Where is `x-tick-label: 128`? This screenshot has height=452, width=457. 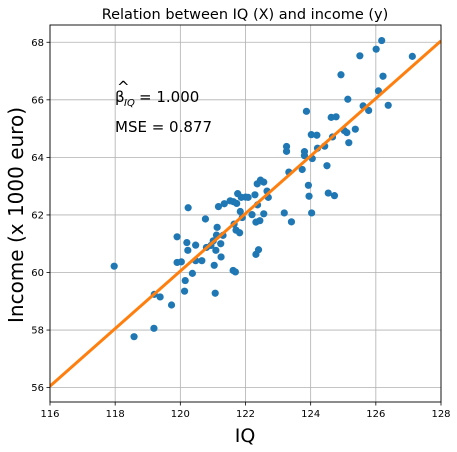 x-tick-label: 128 is located at coordinates (440, 414).